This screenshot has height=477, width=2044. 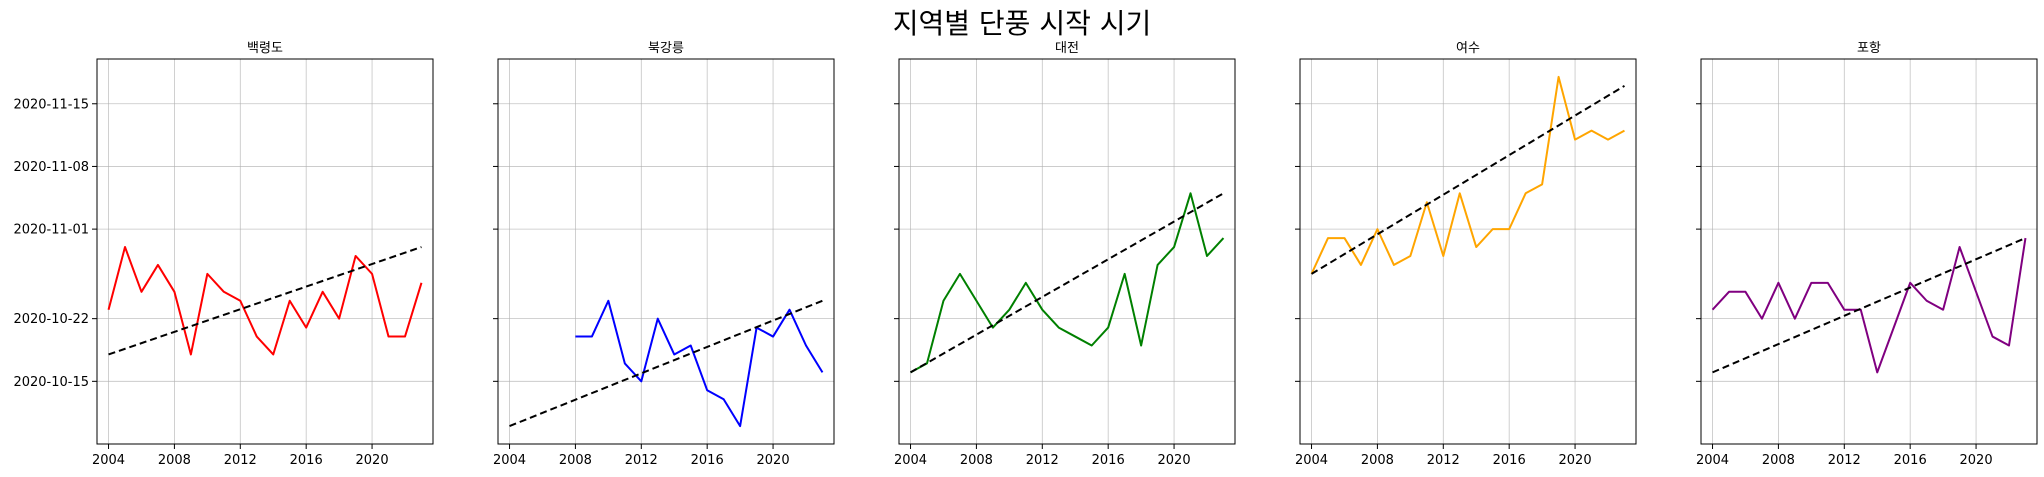 I want to click on y-tick-label: 2020-10-22, so click(x=51, y=319).